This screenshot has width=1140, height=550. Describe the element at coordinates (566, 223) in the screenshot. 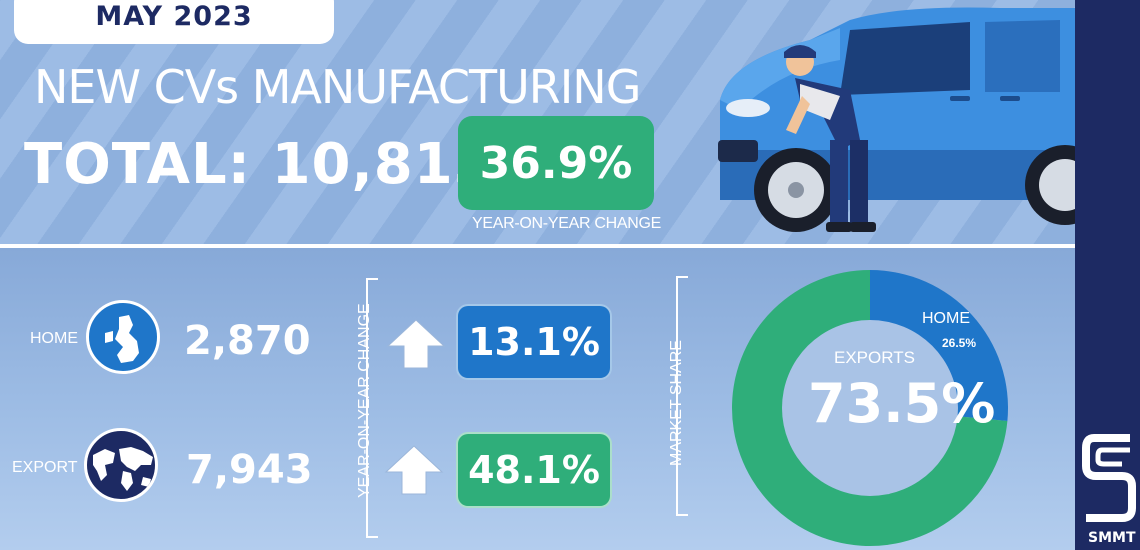

I see `yoy-caption: YEAR-ON-YEAR CHANGE` at that location.